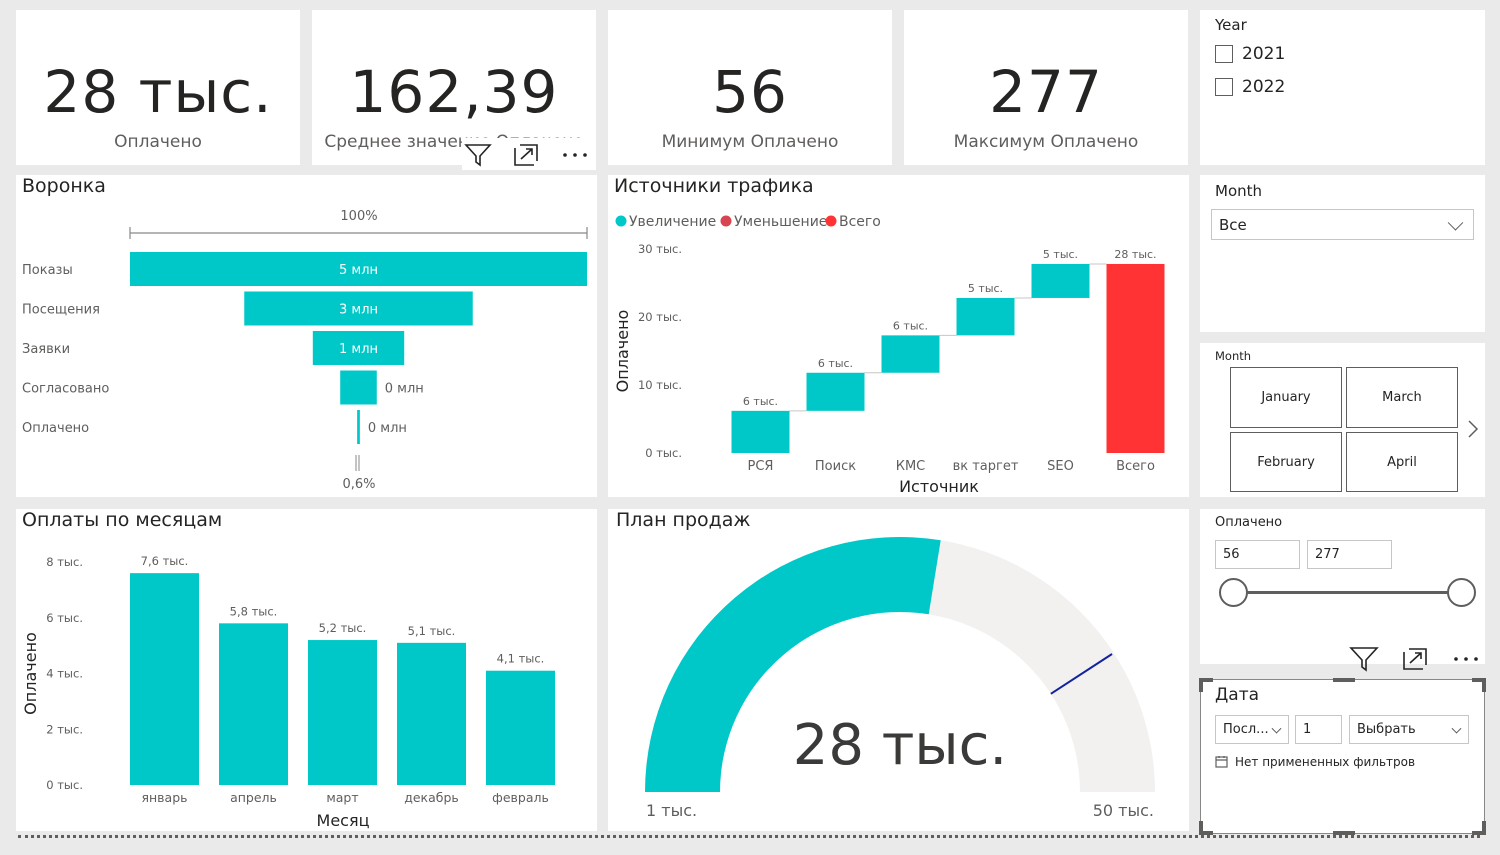  What do you see at coordinates (714, 186) in the screenshot?
I see `chart-title: Источники трафика` at bounding box center [714, 186].